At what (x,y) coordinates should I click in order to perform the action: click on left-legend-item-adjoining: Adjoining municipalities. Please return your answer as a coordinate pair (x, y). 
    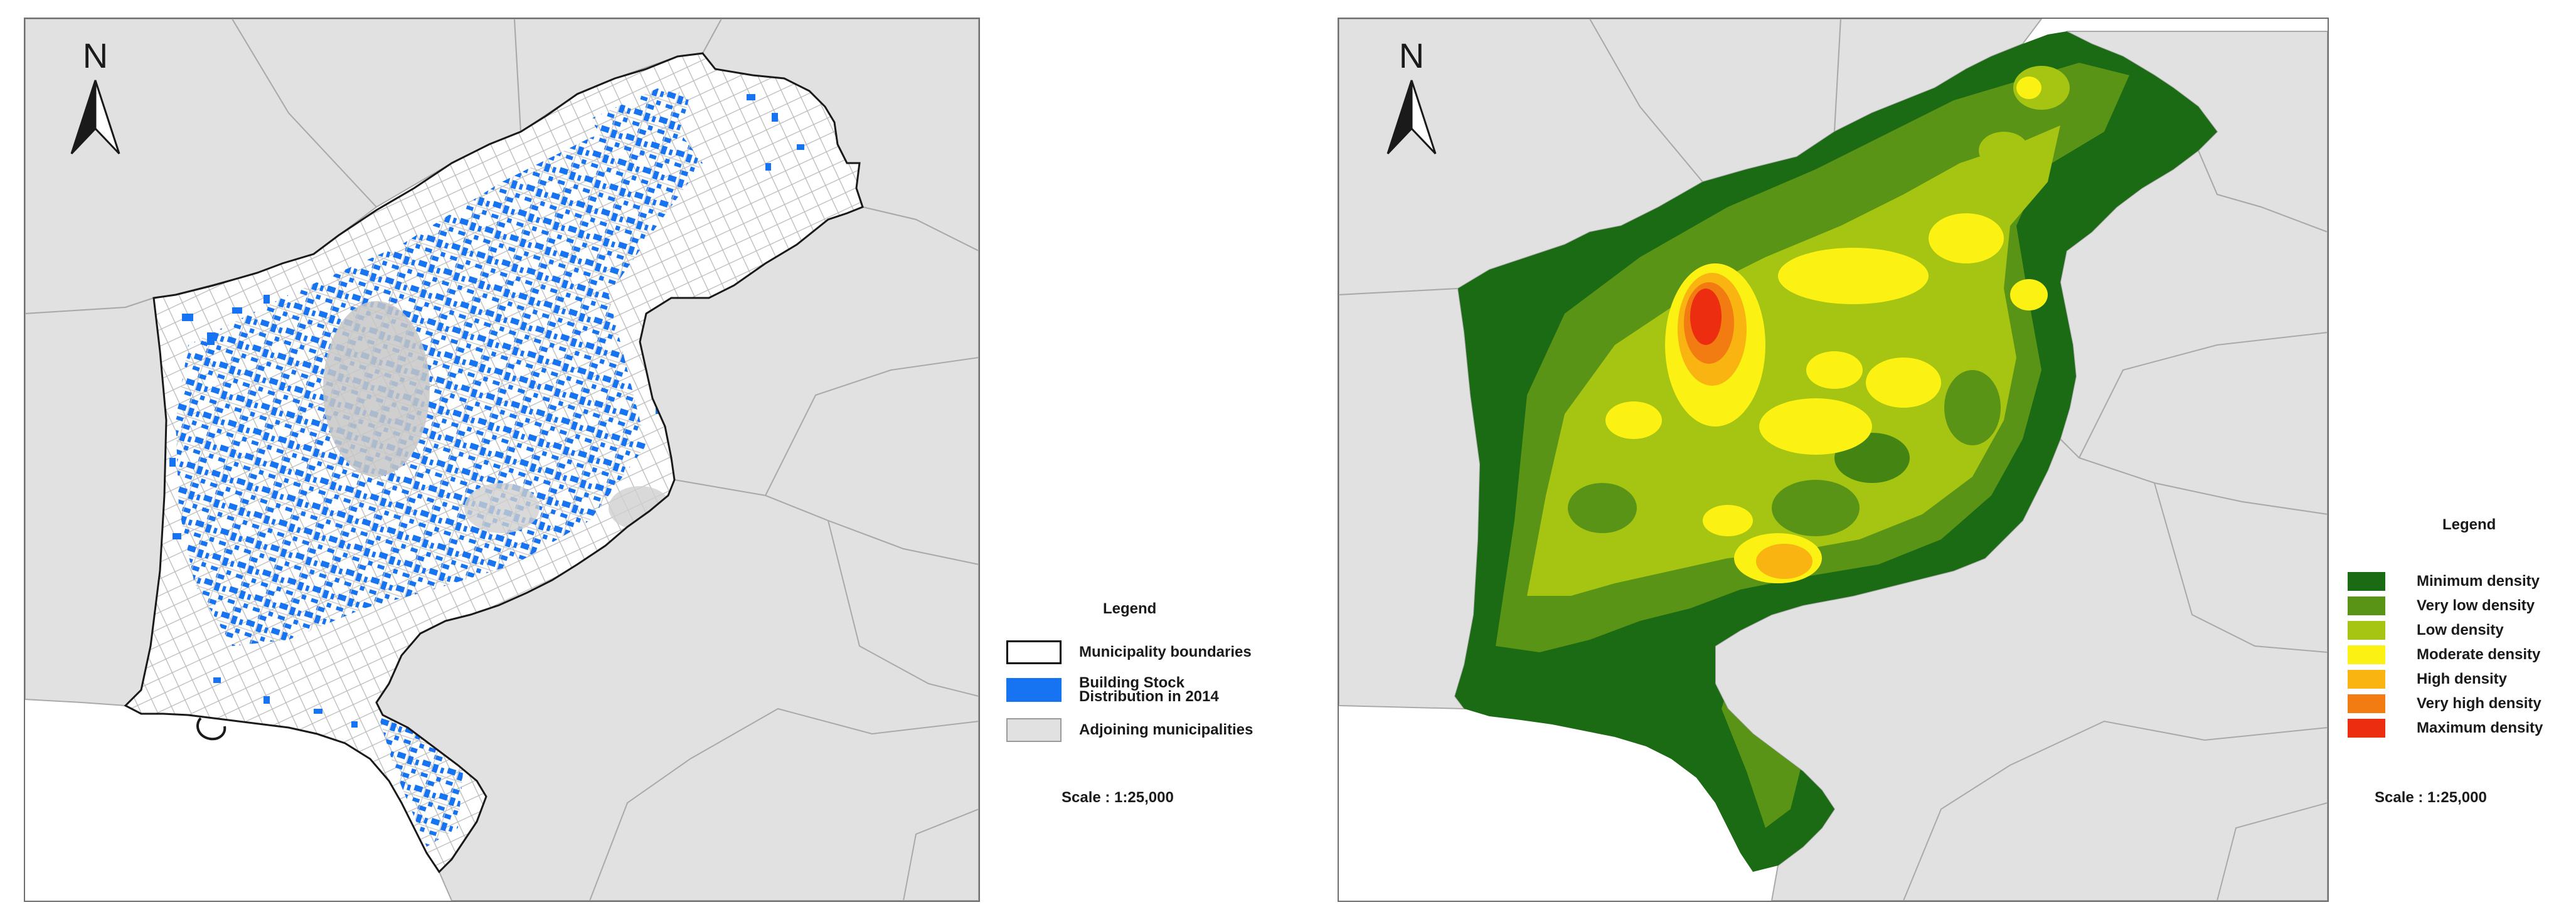
    Looking at the image, I should click on (1130, 731).